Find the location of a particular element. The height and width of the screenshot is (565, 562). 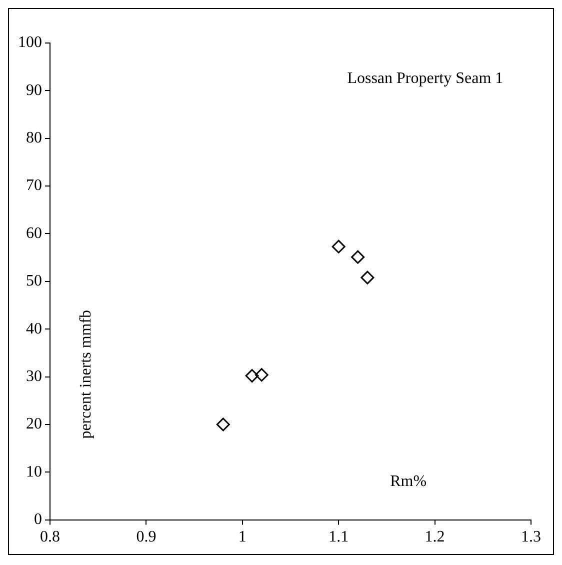

y-tick-label: 0 is located at coordinates (38, 519).